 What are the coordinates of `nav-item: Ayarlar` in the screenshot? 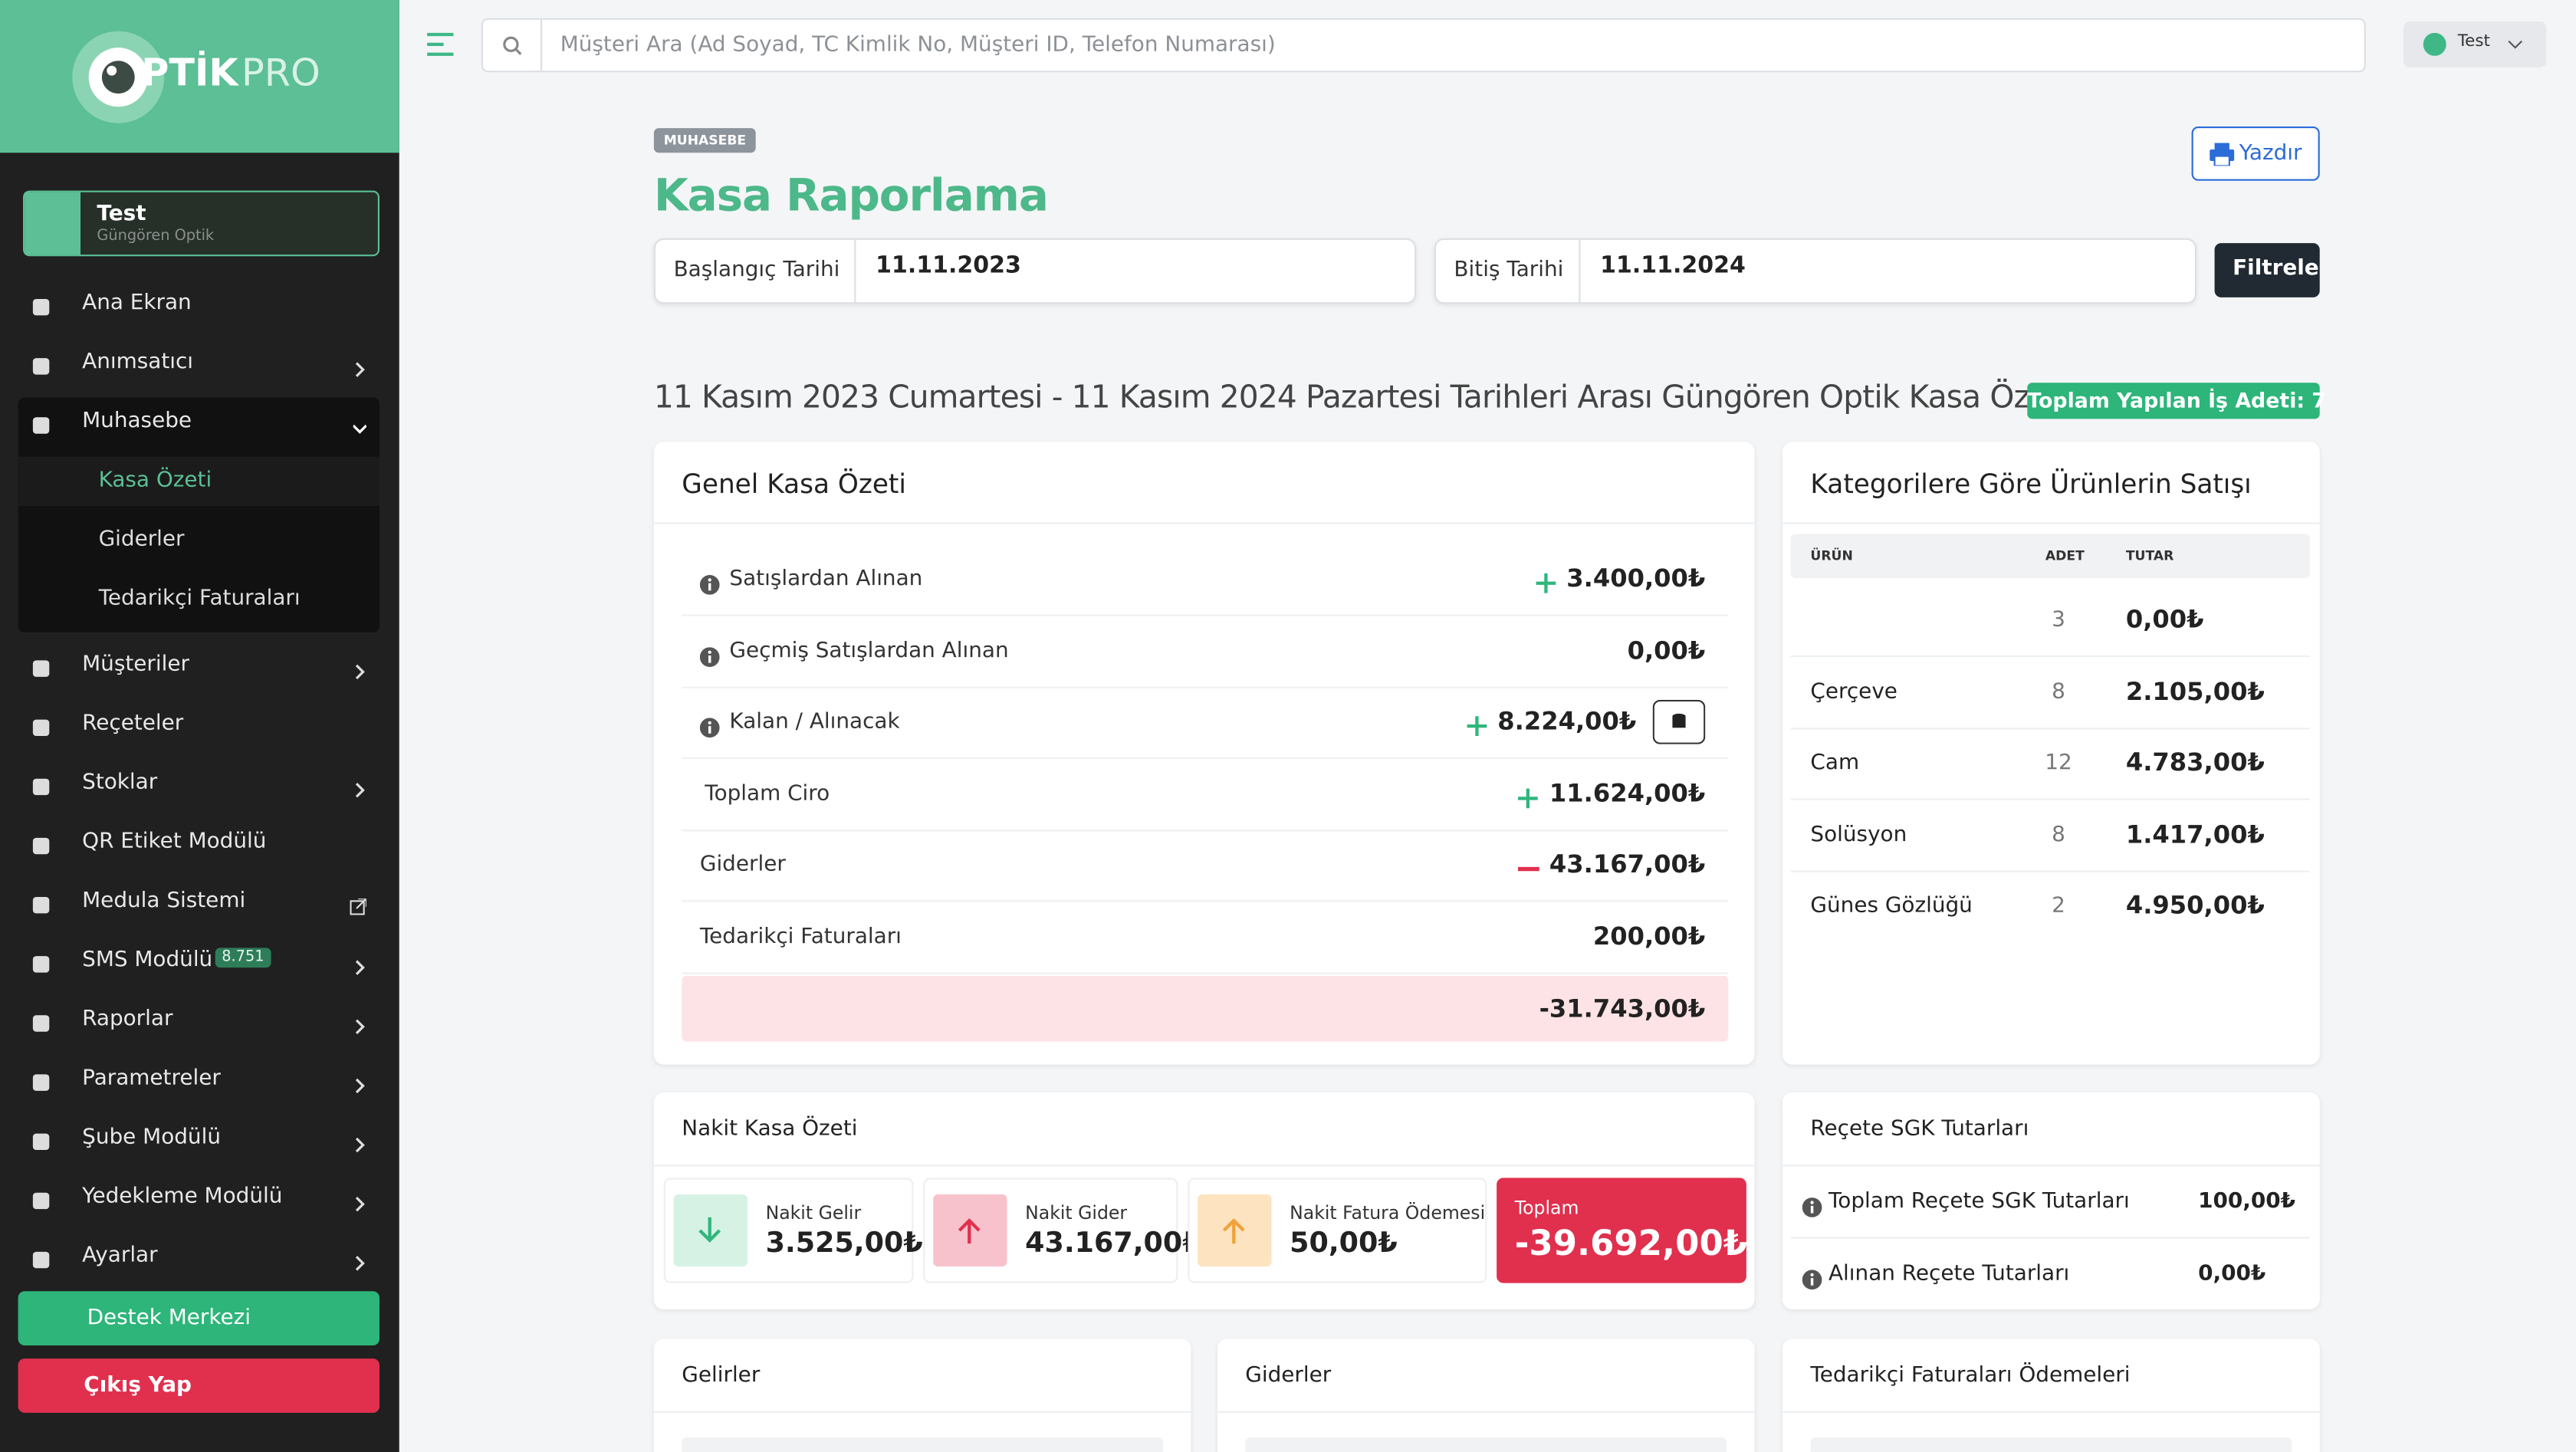 It's located at (199, 1255).